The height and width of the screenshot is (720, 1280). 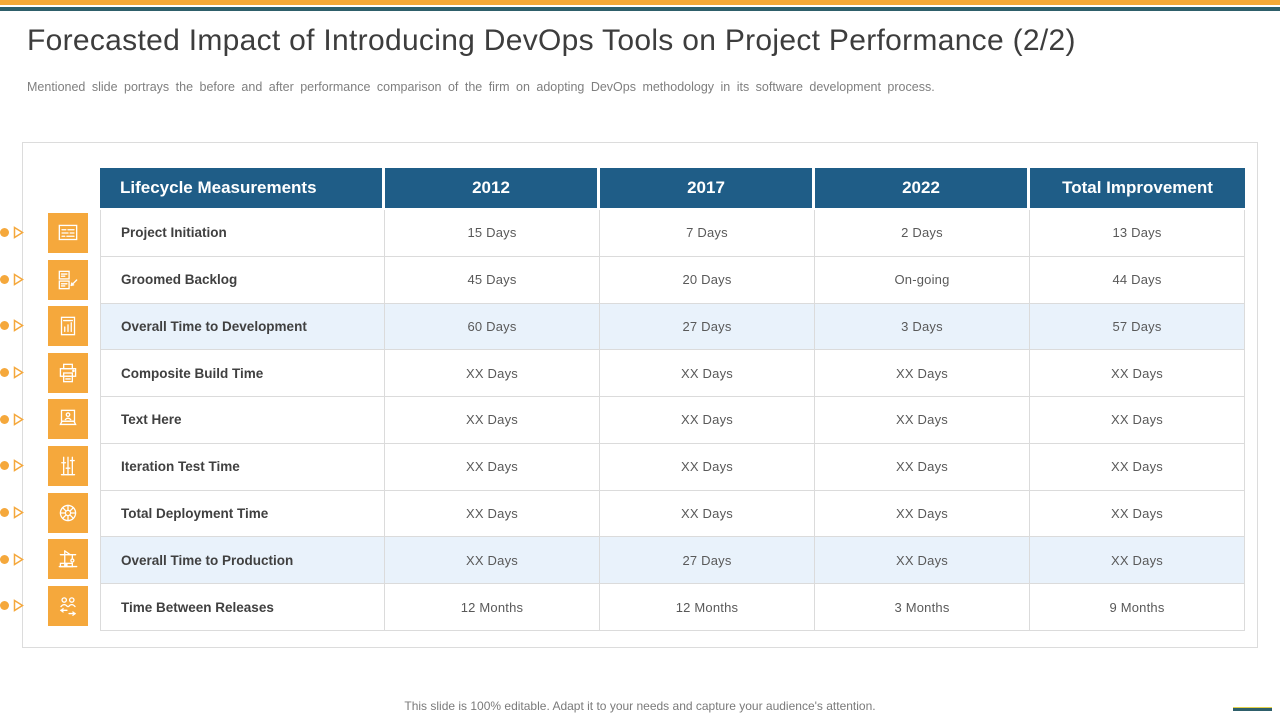 I want to click on top-accent-line, so click(x=640, y=9).